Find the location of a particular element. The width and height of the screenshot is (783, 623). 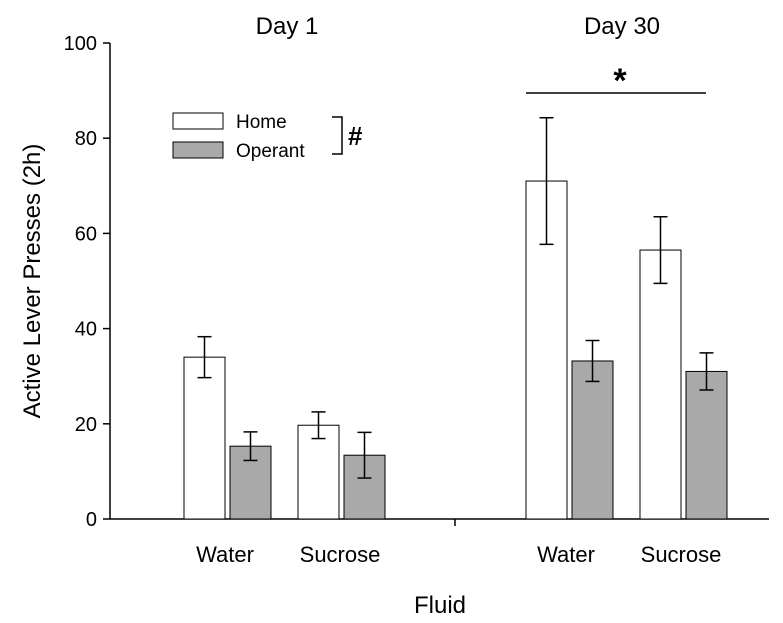

errorbar-home-day1-sucrose is located at coordinates (318, 425).